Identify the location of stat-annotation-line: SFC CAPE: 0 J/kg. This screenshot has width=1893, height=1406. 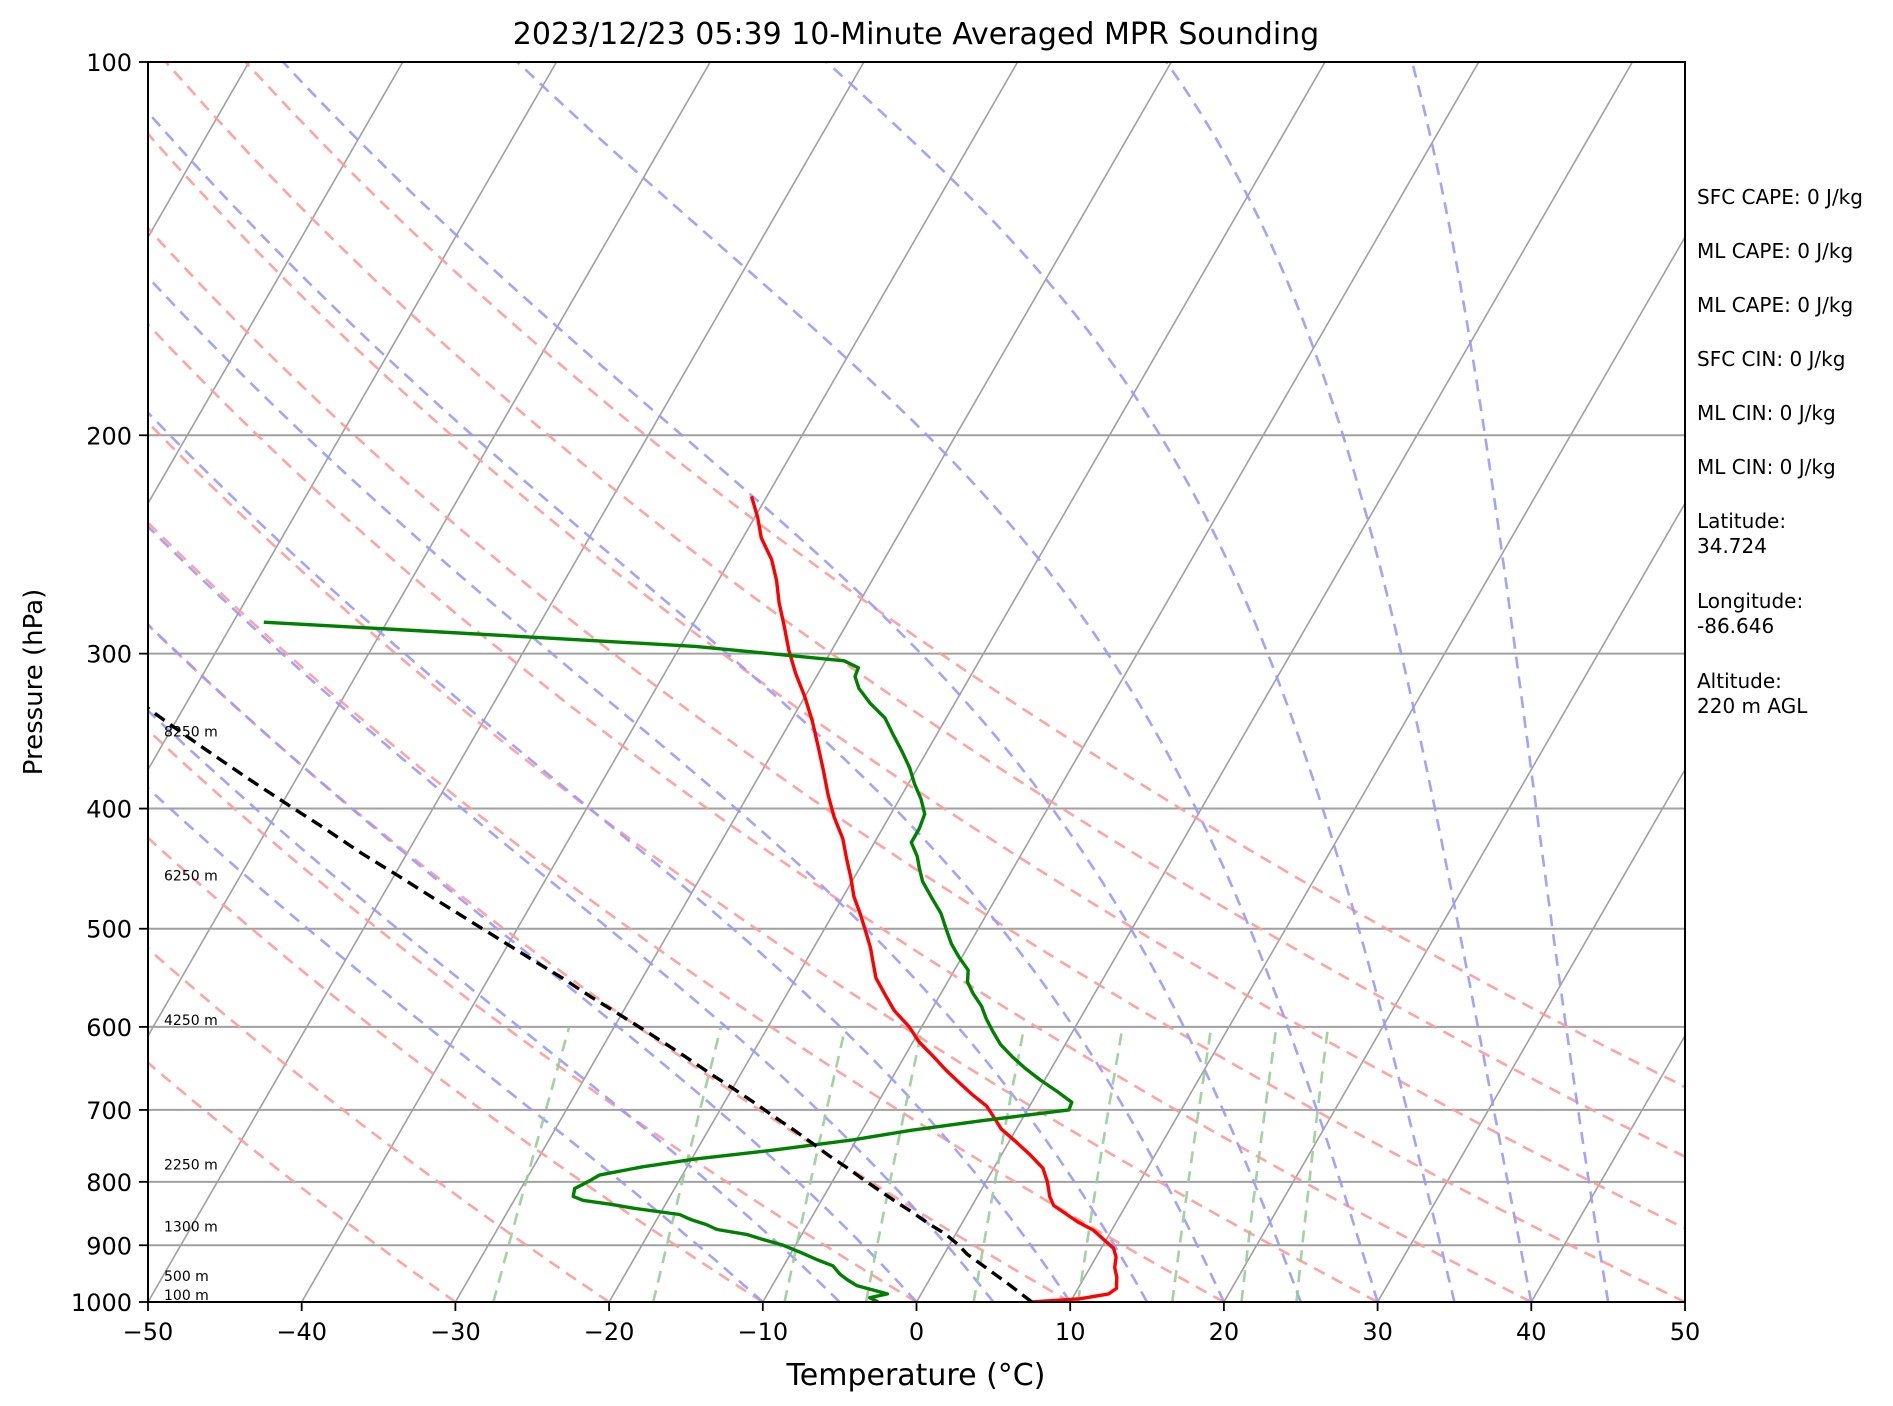
(1780, 197).